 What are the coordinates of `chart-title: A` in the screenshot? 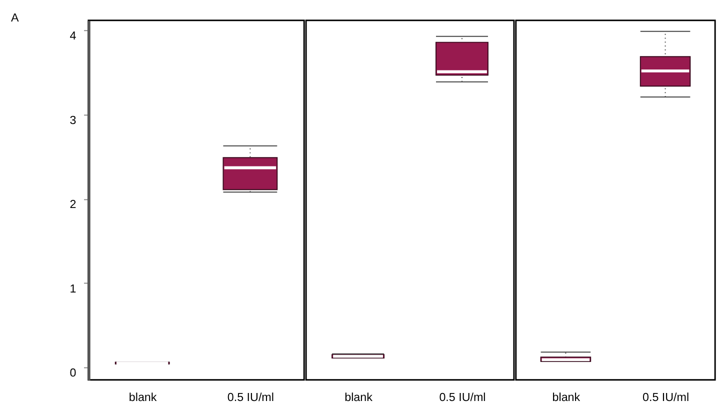 It's located at (15, 17).